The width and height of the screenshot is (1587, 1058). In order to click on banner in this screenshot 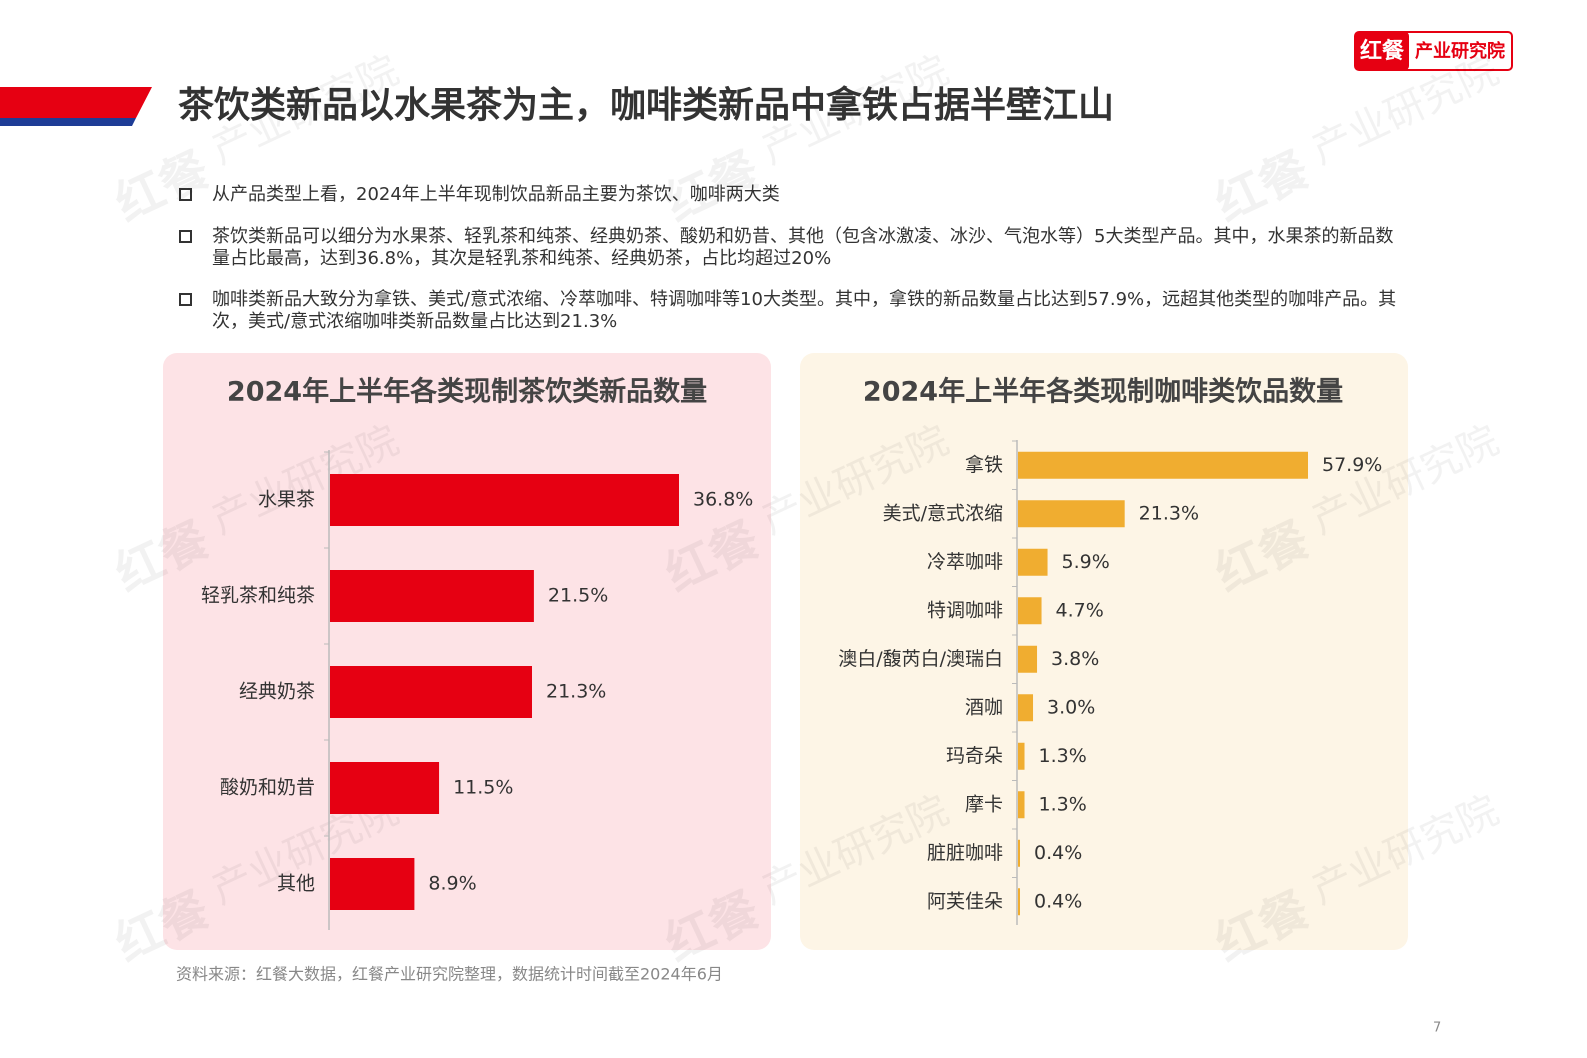, I will do `click(76, 102)`.